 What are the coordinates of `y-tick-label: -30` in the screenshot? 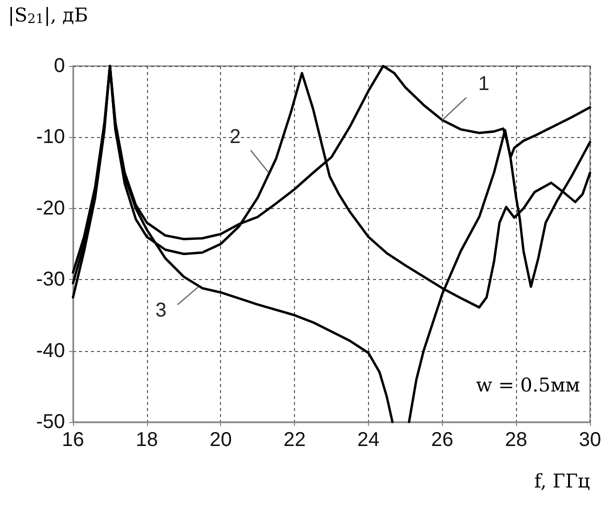 It's located at (50, 279).